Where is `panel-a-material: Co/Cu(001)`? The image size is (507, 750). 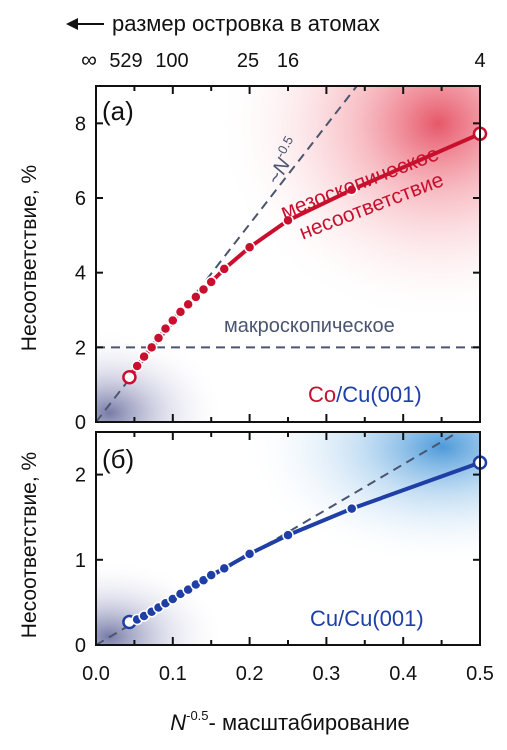 panel-a-material: Co/Cu(001) is located at coordinates (365, 394).